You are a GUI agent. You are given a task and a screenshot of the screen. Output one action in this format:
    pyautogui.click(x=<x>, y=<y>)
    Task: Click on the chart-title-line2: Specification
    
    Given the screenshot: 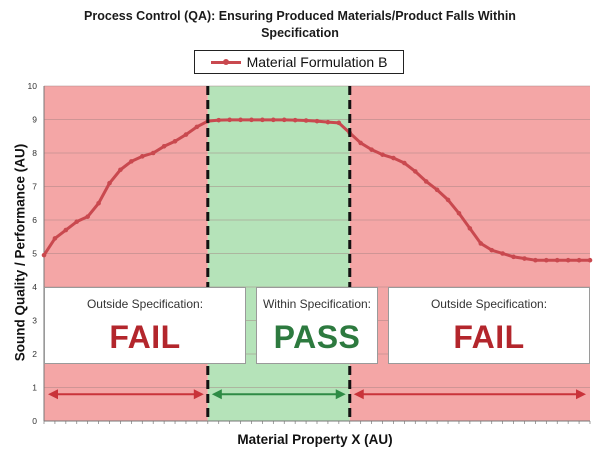 What is the action you would take?
    pyautogui.click(x=300, y=33)
    